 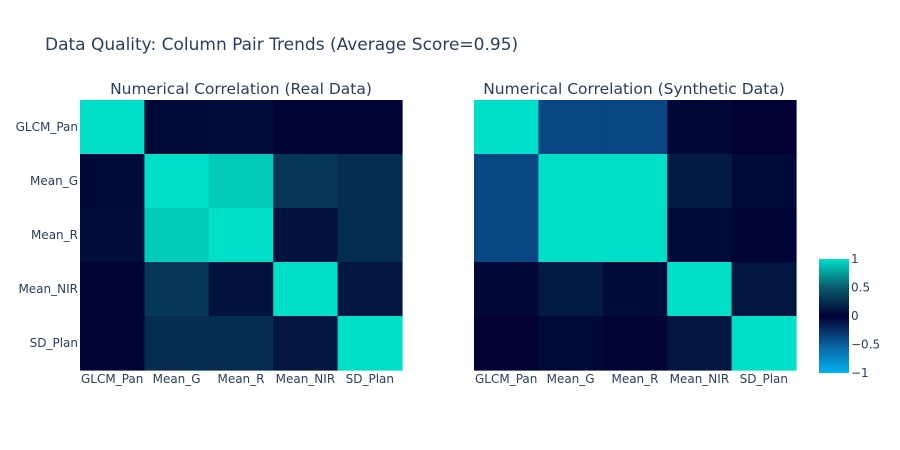 I want to click on colorbar-tick-label: 0.5, so click(x=860, y=288).